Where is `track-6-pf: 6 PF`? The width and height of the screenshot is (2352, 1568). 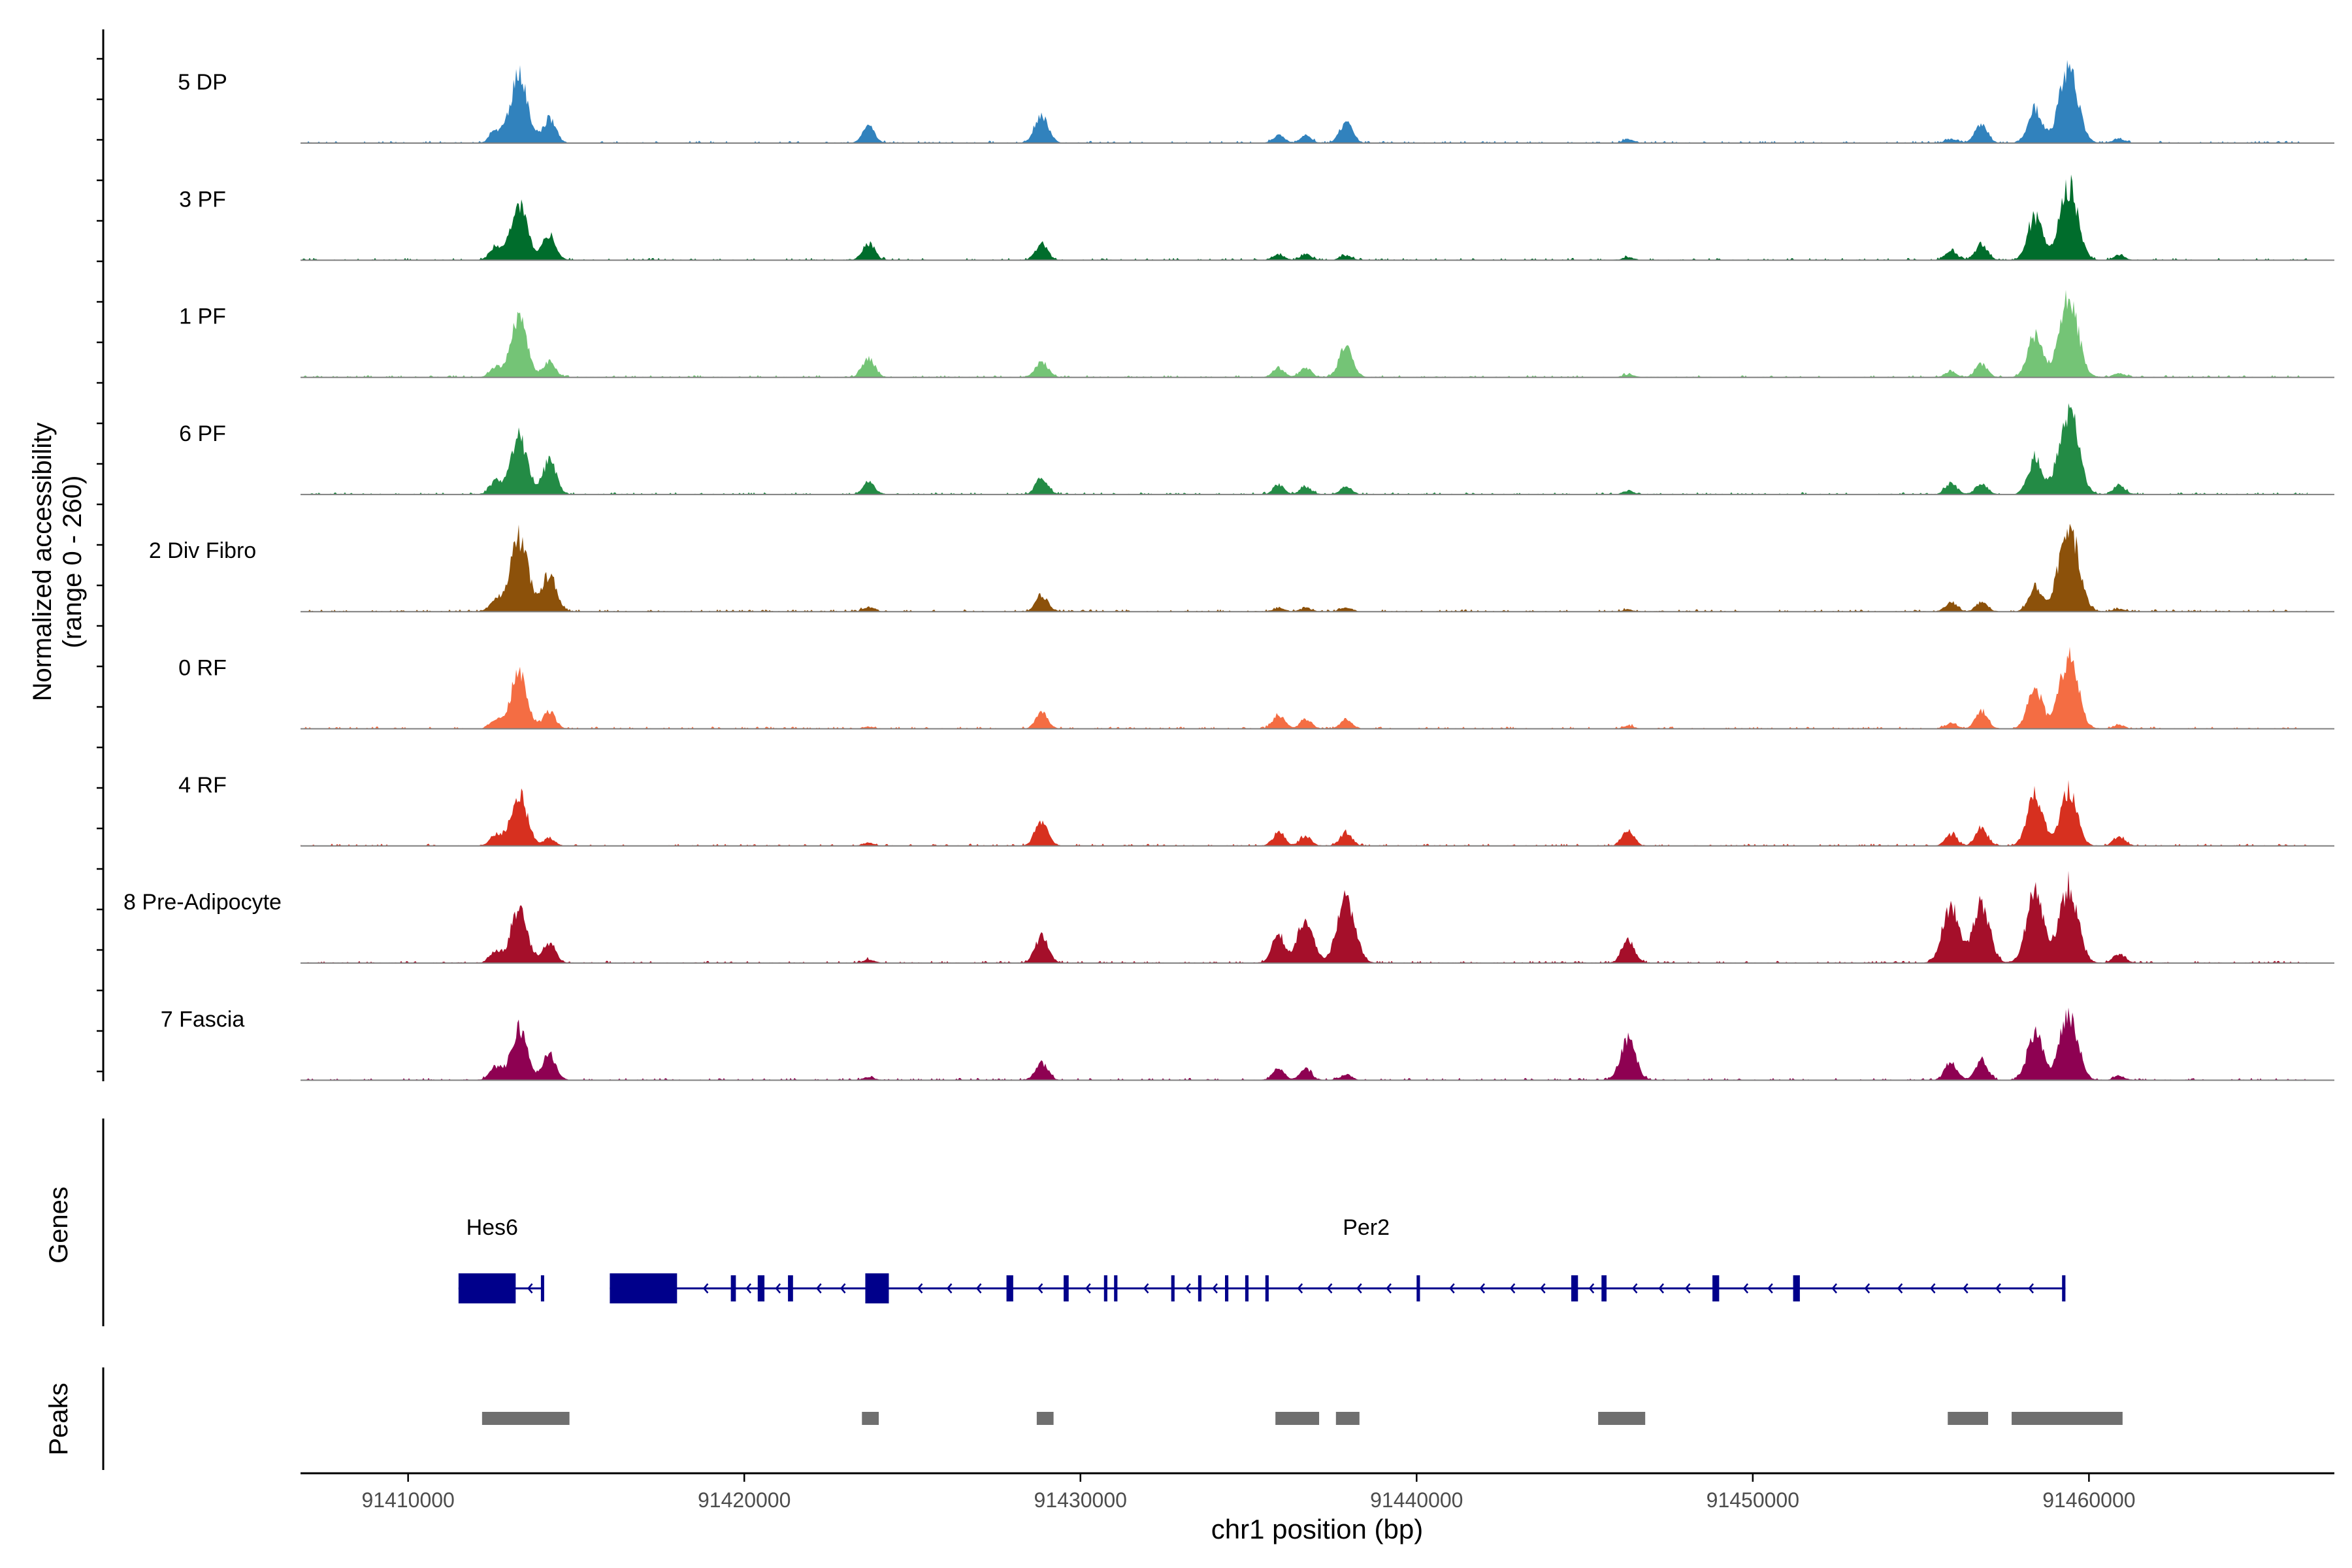 track-6-pf: 6 PF is located at coordinates (1256, 449).